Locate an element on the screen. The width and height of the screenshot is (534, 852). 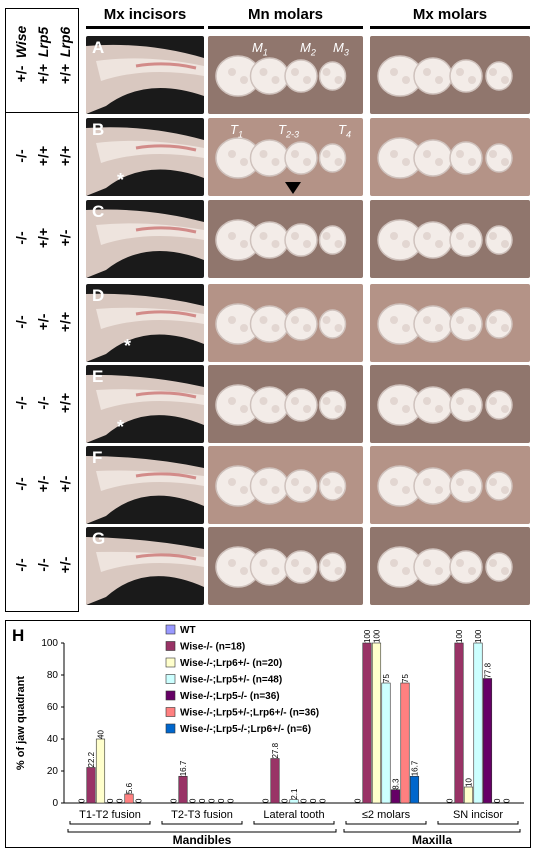
tooth-label: T1 is located at coordinates (236, 131).